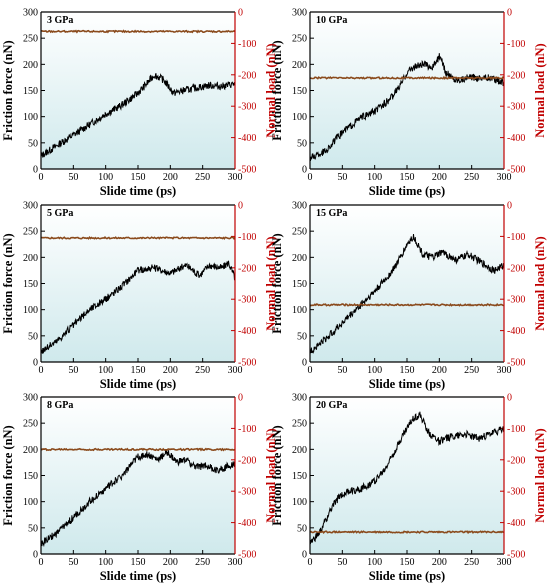 The width and height of the screenshot is (550, 584). I want to click on panel-label: 8 GPa, so click(60, 405).